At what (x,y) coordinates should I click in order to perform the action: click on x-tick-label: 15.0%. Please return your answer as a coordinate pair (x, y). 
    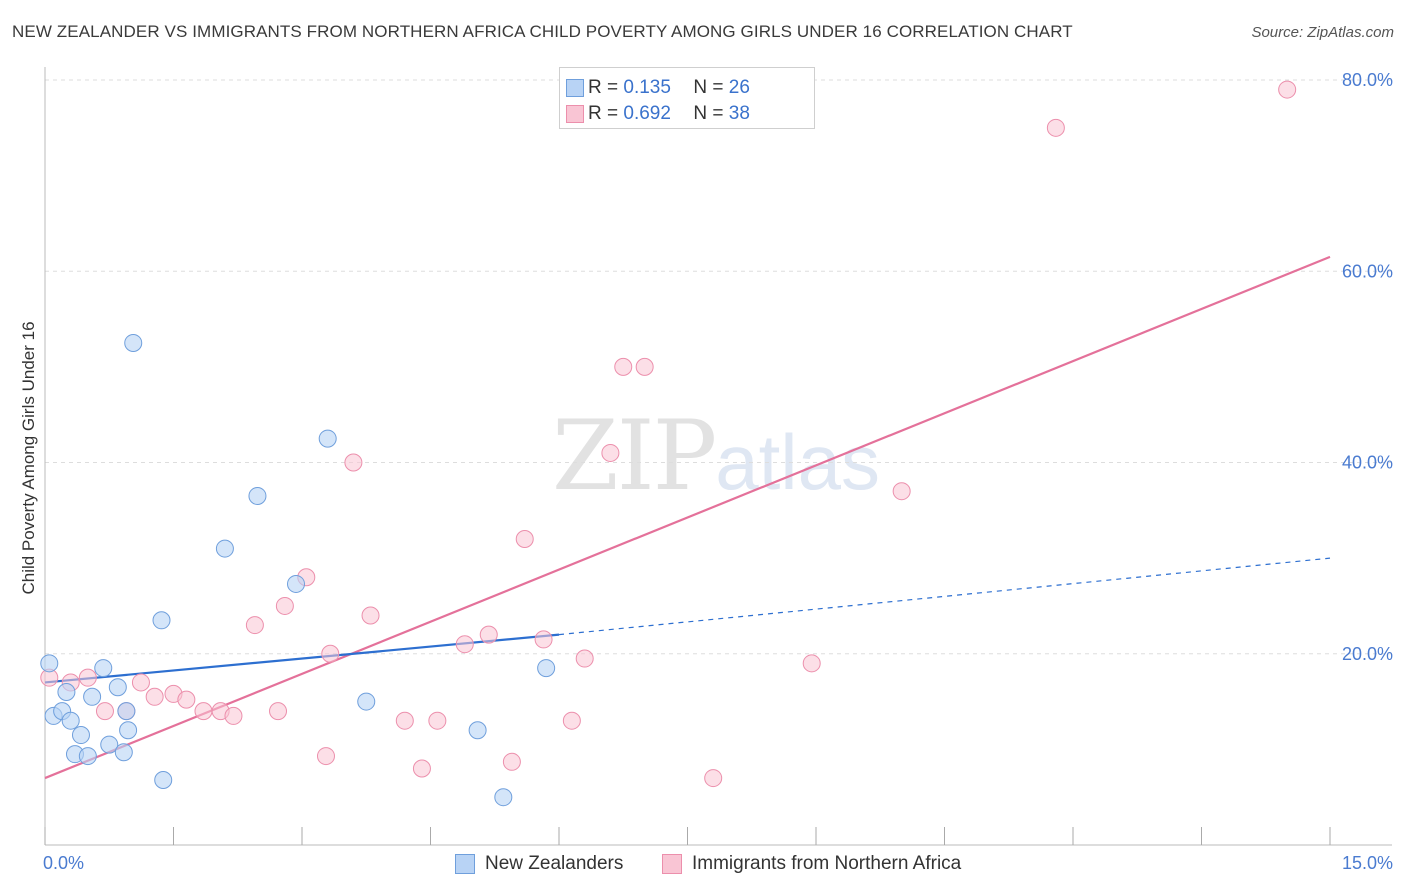
    Looking at the image, I should click on (1367, 863).